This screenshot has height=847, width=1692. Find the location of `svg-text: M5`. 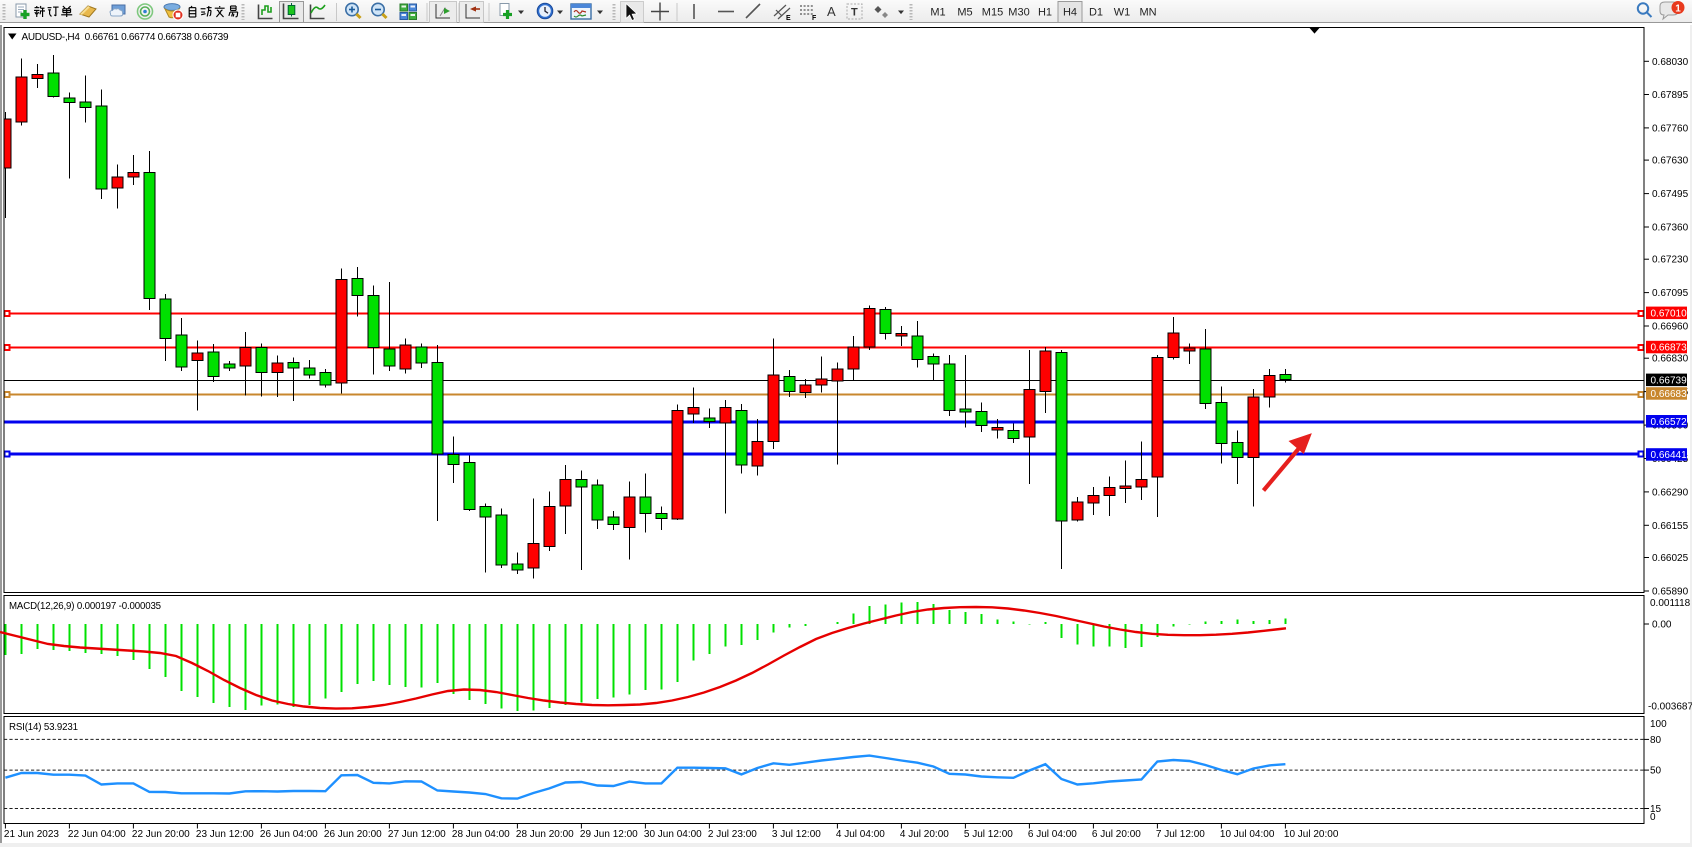

svg-text: M5 is located at coordinates (964, 13).